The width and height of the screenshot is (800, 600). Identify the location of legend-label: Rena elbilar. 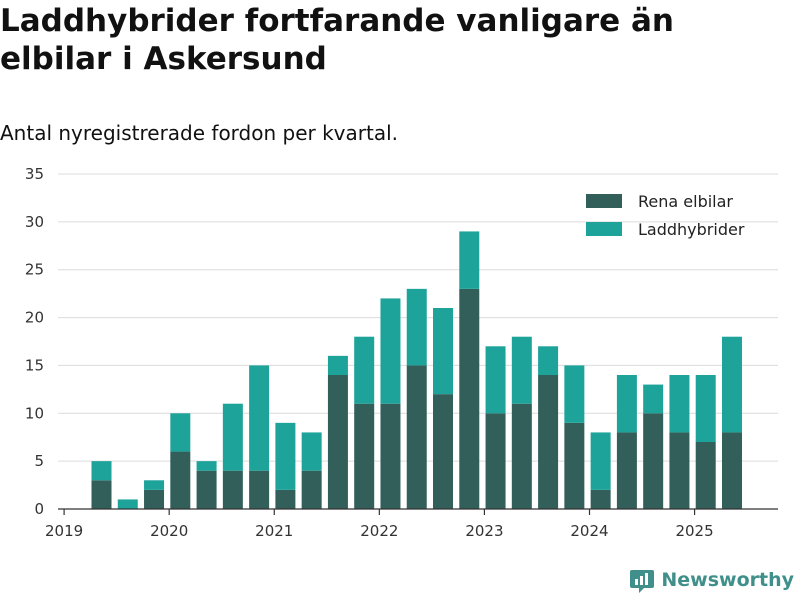
(685, 201).